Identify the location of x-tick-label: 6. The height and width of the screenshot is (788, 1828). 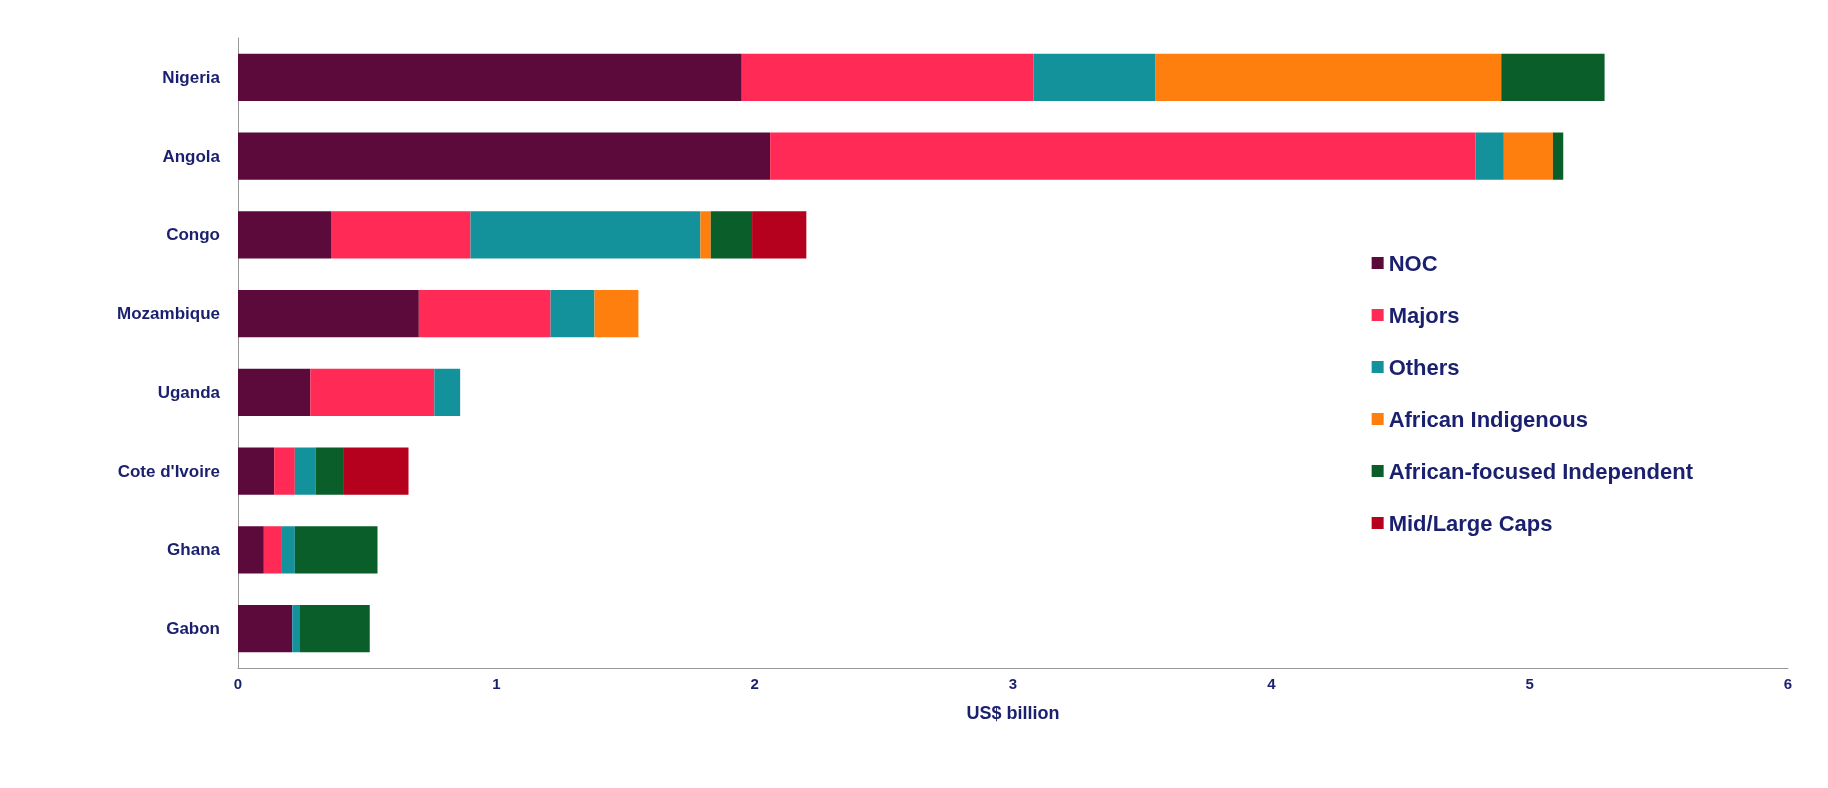
(1788, 683).